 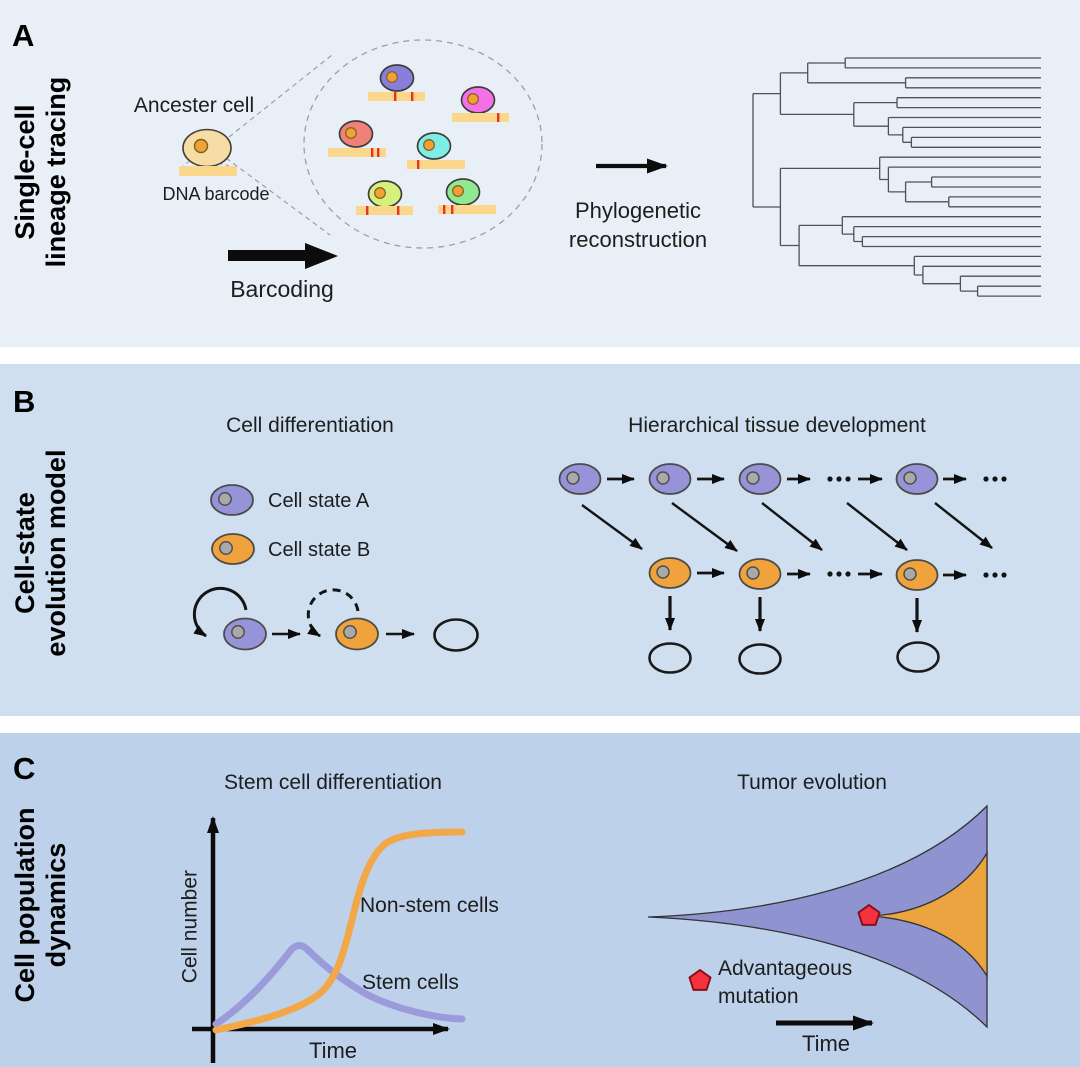 I want to click on dna-barcode-label: DNA barcode, so click(x=216, y=194).